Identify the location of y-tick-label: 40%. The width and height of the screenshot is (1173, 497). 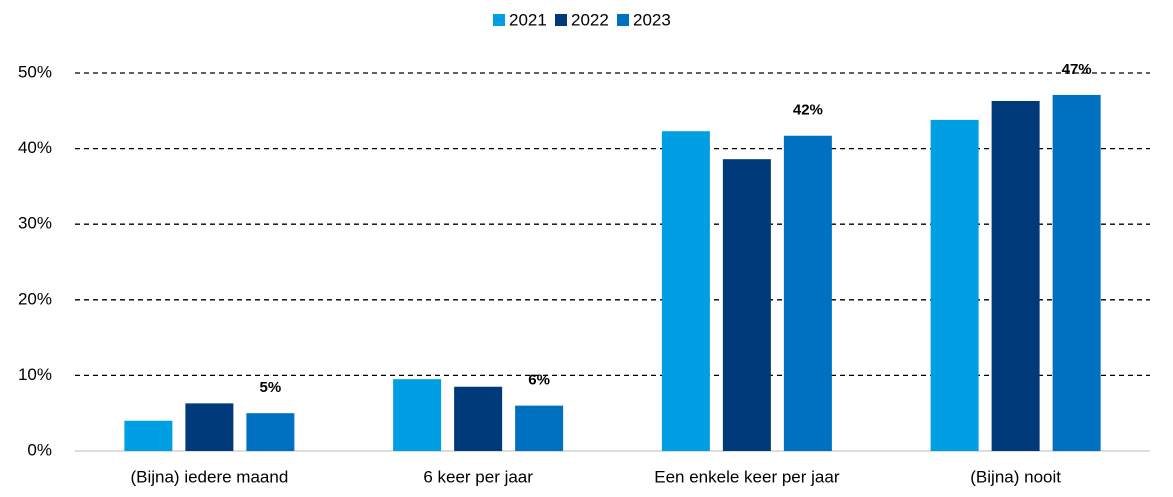
(35, 147).